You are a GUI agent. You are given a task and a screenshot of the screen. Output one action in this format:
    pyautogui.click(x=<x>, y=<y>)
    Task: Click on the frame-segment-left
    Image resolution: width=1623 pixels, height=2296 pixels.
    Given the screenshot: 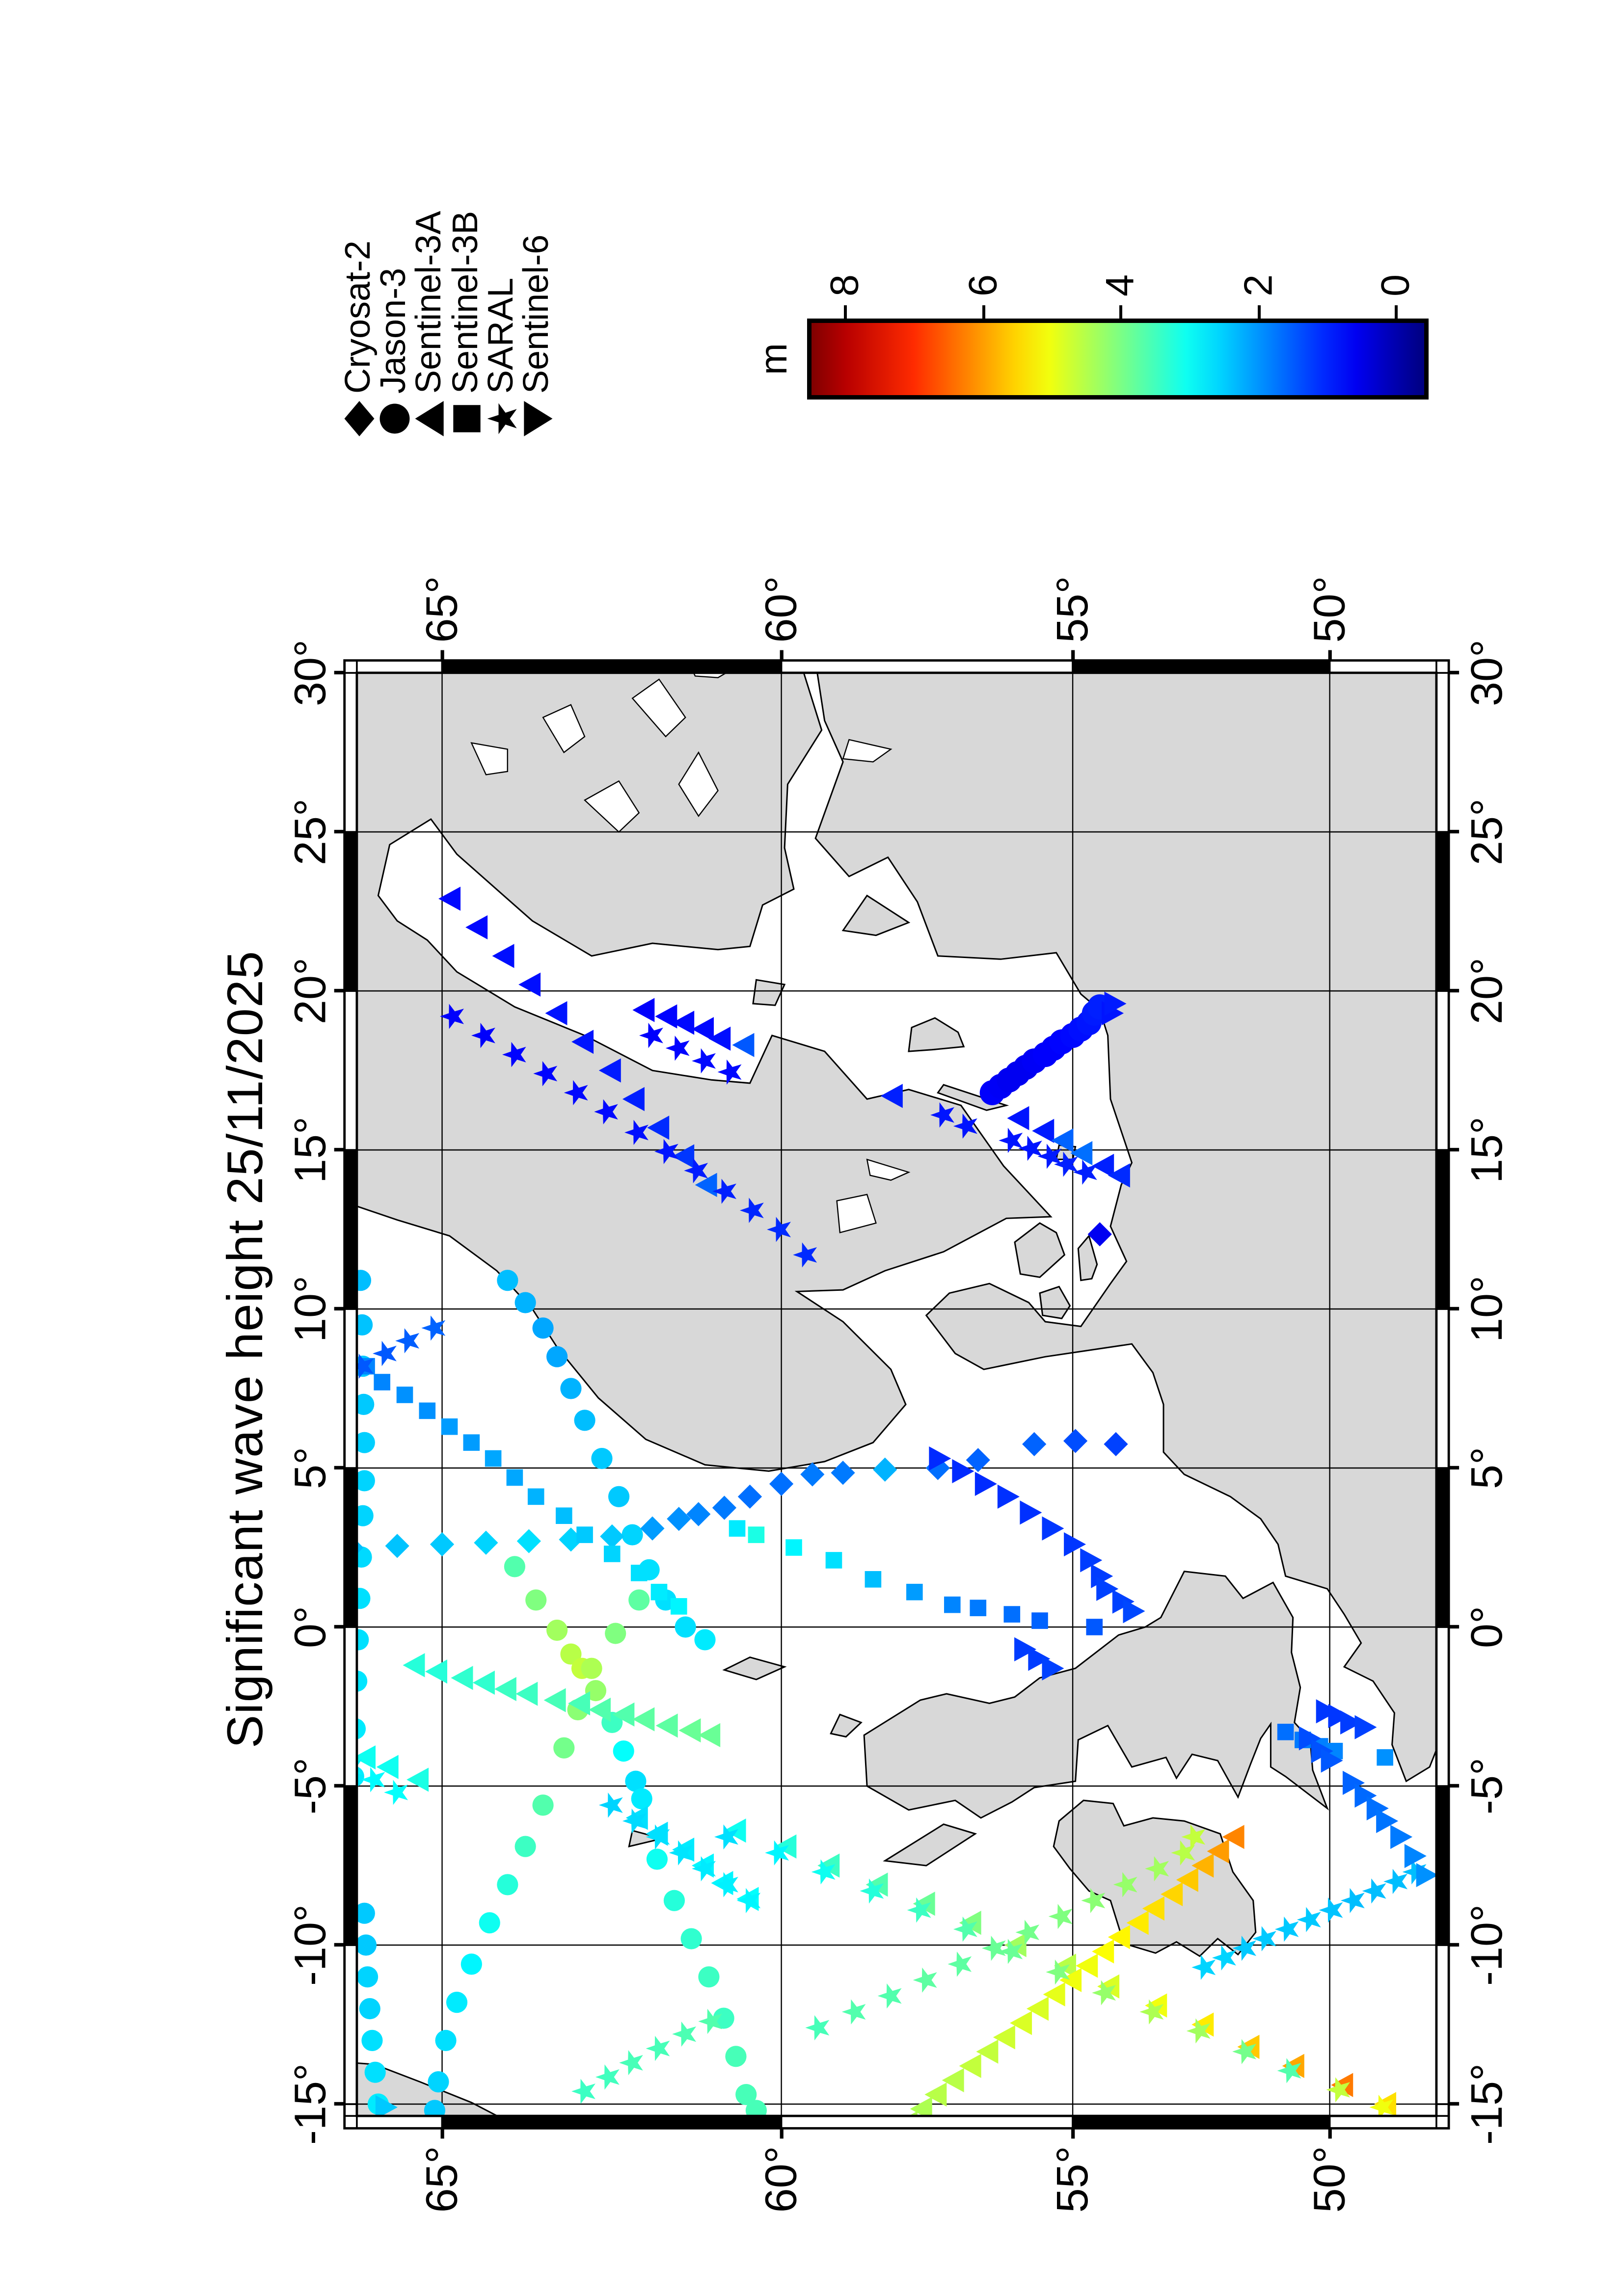 What is the action you would take?
    pyautogui.click(x=1382, y=2122)
    